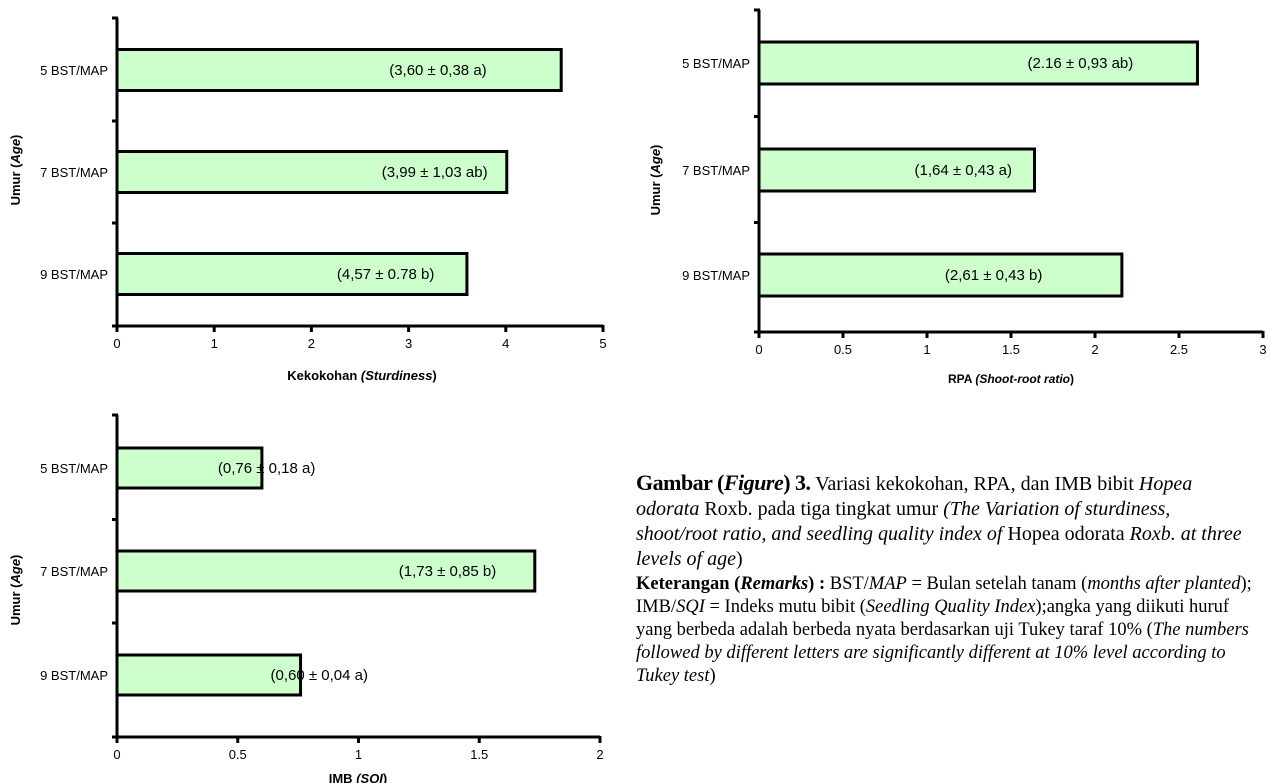 The width and height of the screenshot is (1270, 783). I want to click on sturdiness-category-label-1: 7 BST/MAP, so click(74, 172).